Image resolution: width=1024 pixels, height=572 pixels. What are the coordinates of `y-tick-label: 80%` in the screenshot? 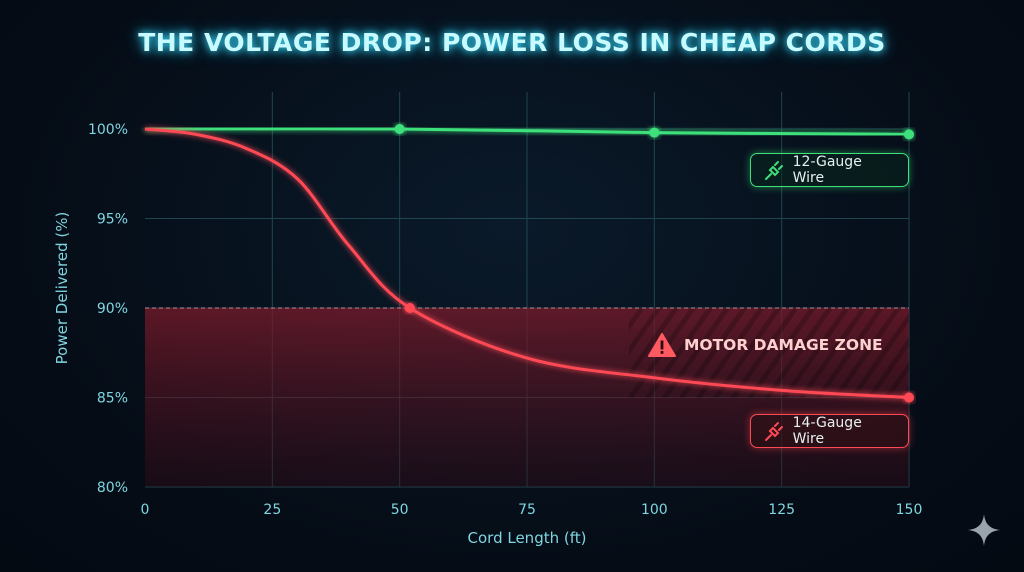 It's located at (112, 488).